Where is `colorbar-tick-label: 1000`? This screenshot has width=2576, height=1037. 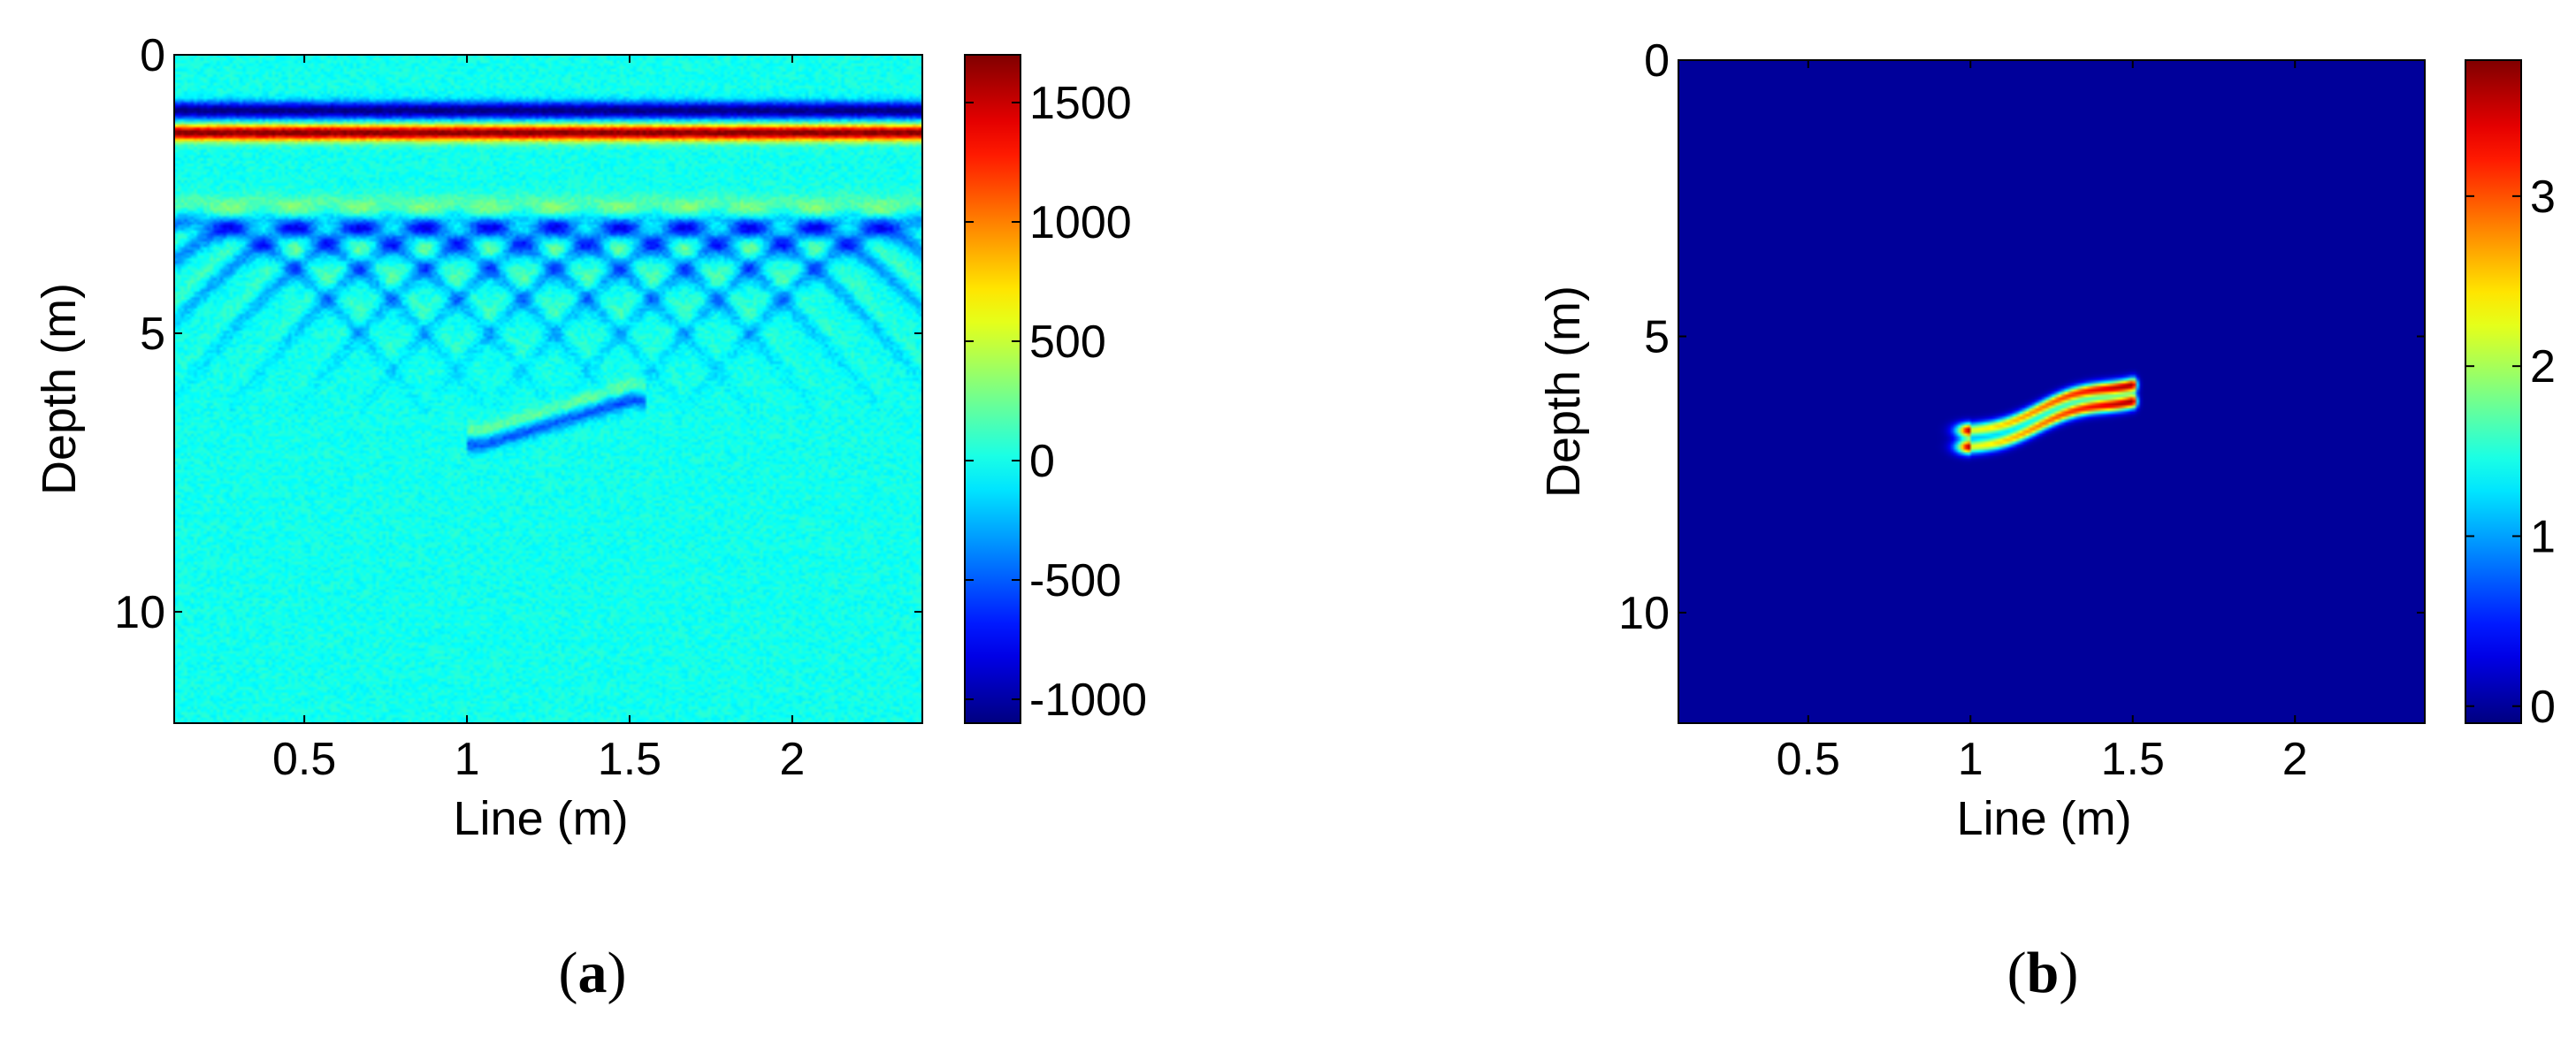
colorbar-tick-label: 1000 is located at coordinates (1080, 222).